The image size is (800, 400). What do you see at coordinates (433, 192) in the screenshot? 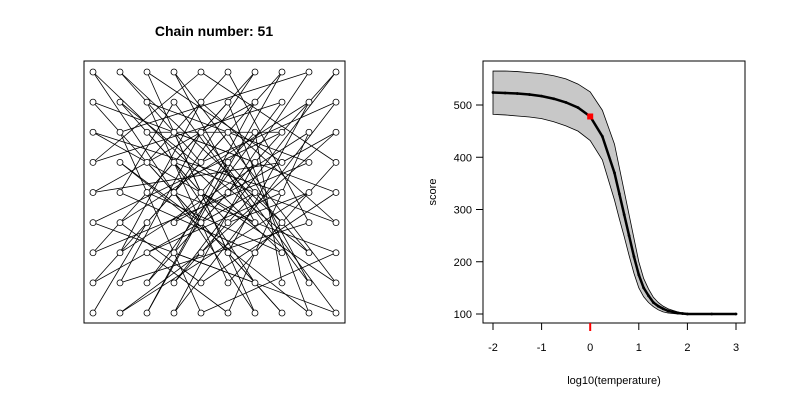
I see `y-axis-label: score` at bounding box center [433, 192].